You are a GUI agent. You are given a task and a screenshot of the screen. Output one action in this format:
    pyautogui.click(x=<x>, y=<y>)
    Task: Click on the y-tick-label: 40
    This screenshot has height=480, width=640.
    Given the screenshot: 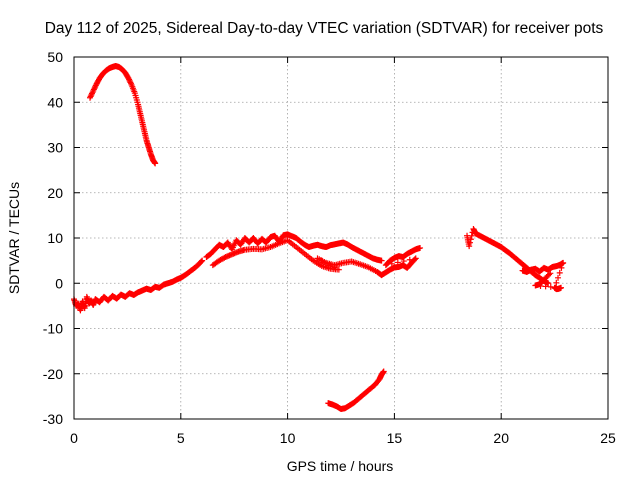 What is the action you would take?
    pyautogui.click(x=55, y=102)
    